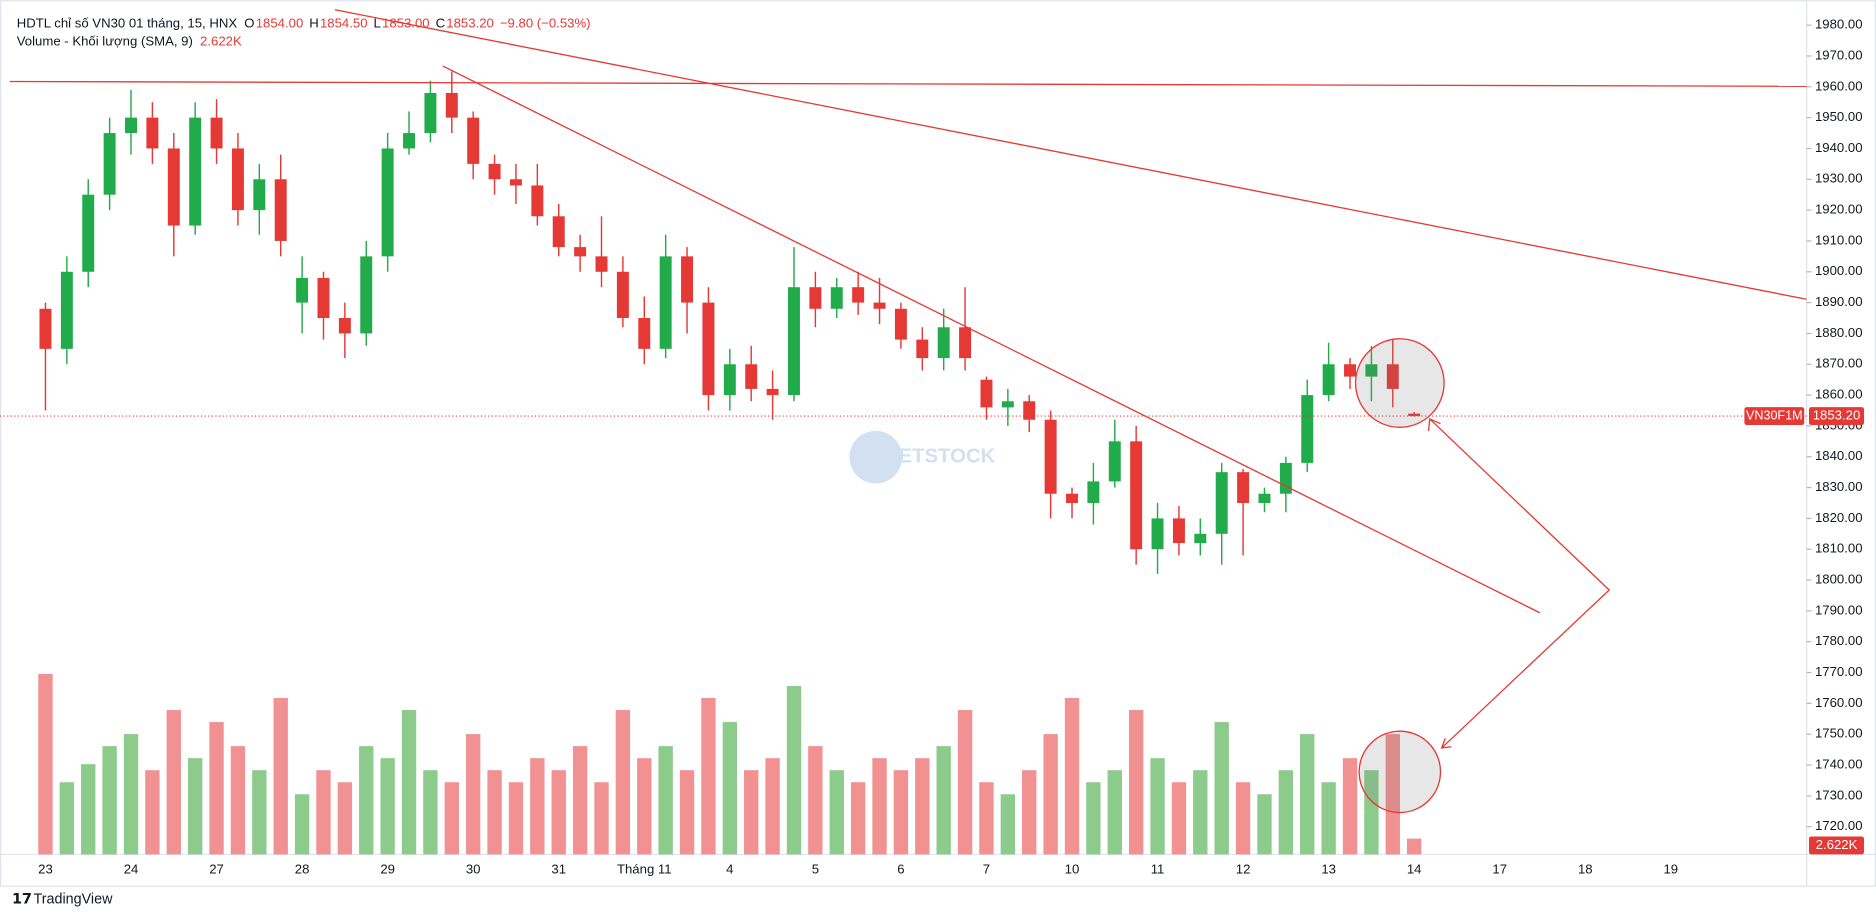 The width and height of the screenshot is (1876, 918). Describe the element at coordinates (216, 868) in the screenshot. I see `x-tick-label: 27` at that location.